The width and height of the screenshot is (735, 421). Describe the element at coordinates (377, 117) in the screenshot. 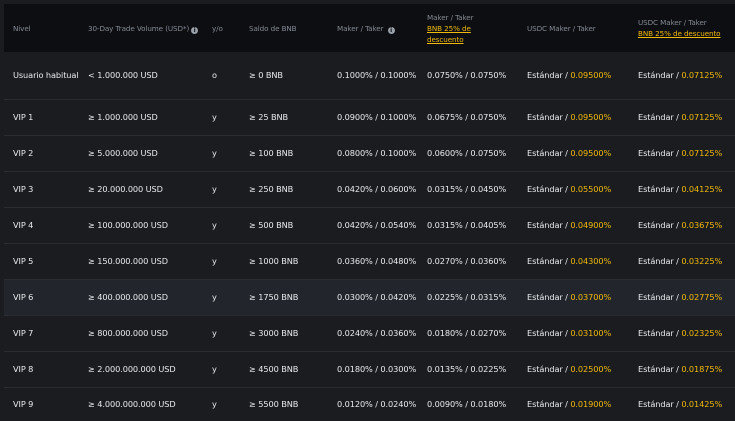

I see `maker-taker: 0.0900% / 0.1000%` at that location.